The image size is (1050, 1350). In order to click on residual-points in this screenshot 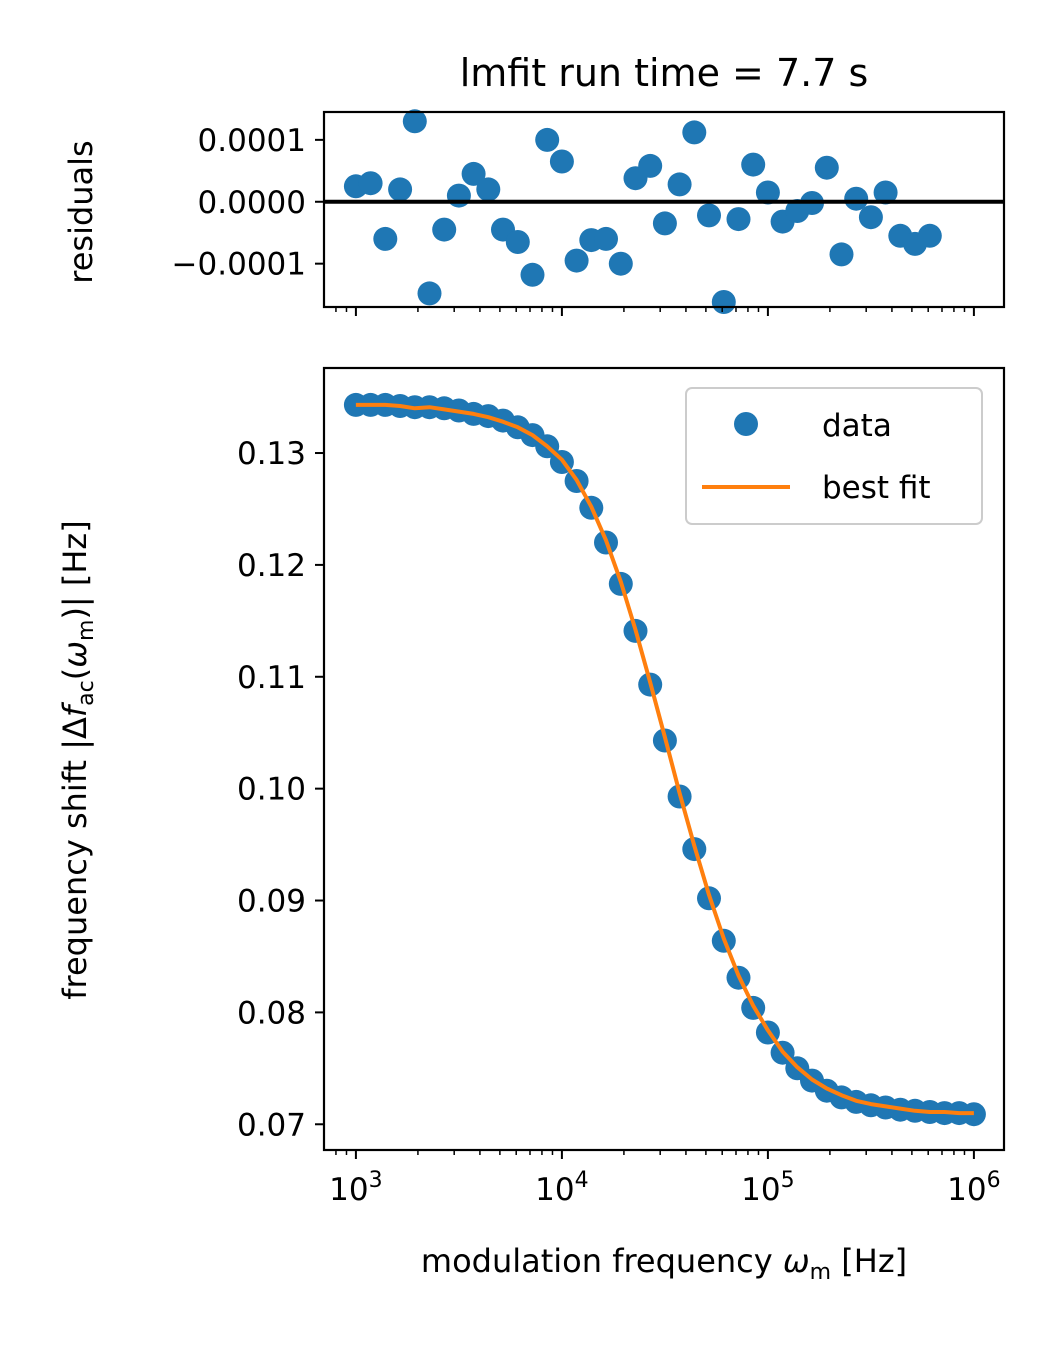, I will do `click(642, 211)`.